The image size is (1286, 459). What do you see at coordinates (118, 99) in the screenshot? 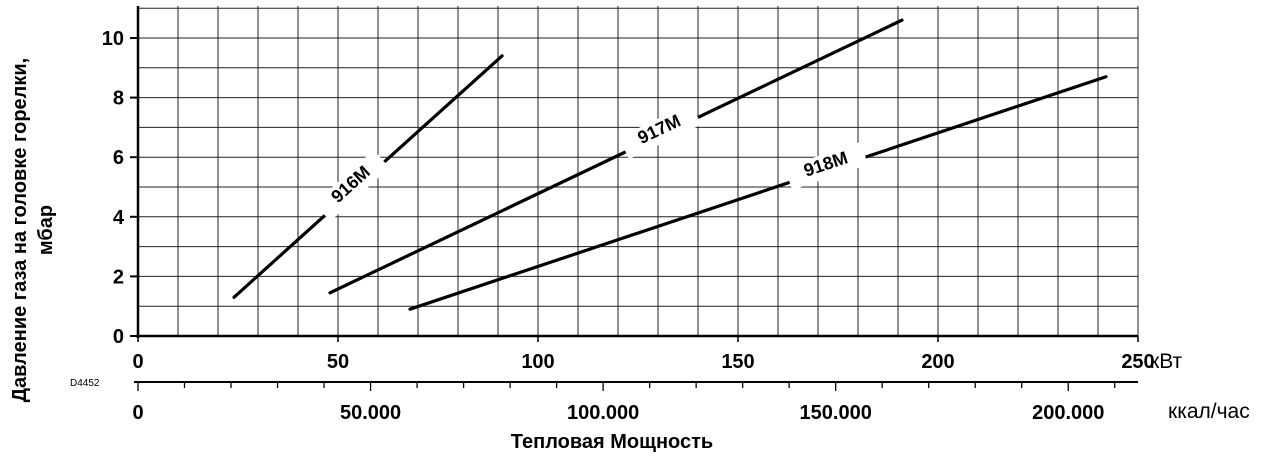
I see `y-tick-label: 8` at bounding box center [118, 99].